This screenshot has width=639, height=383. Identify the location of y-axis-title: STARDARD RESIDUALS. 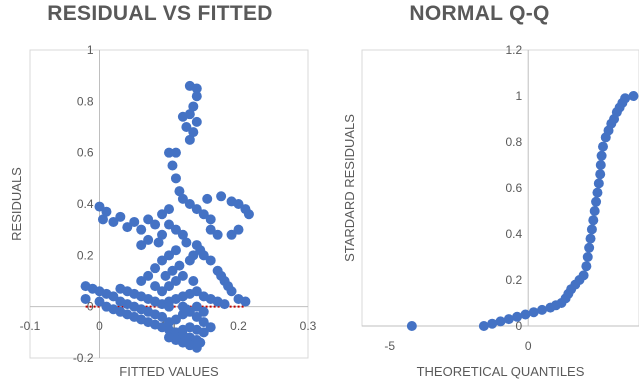
(349, 188).